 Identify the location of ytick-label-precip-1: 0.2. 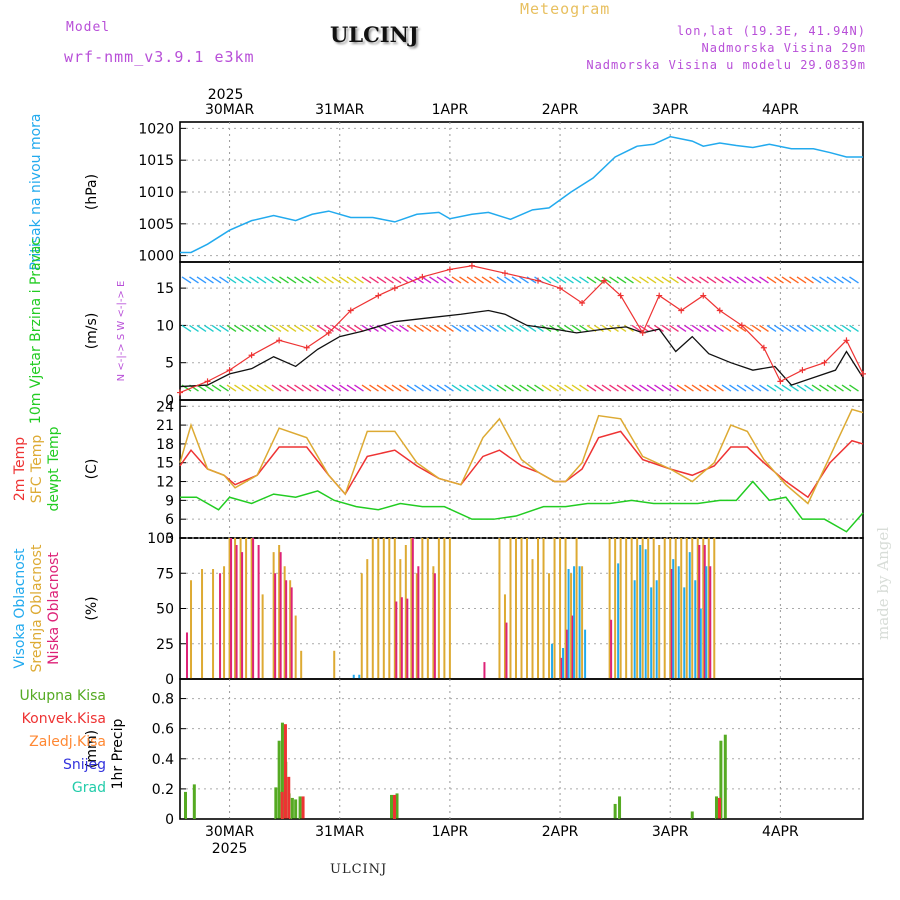
(163, 790).